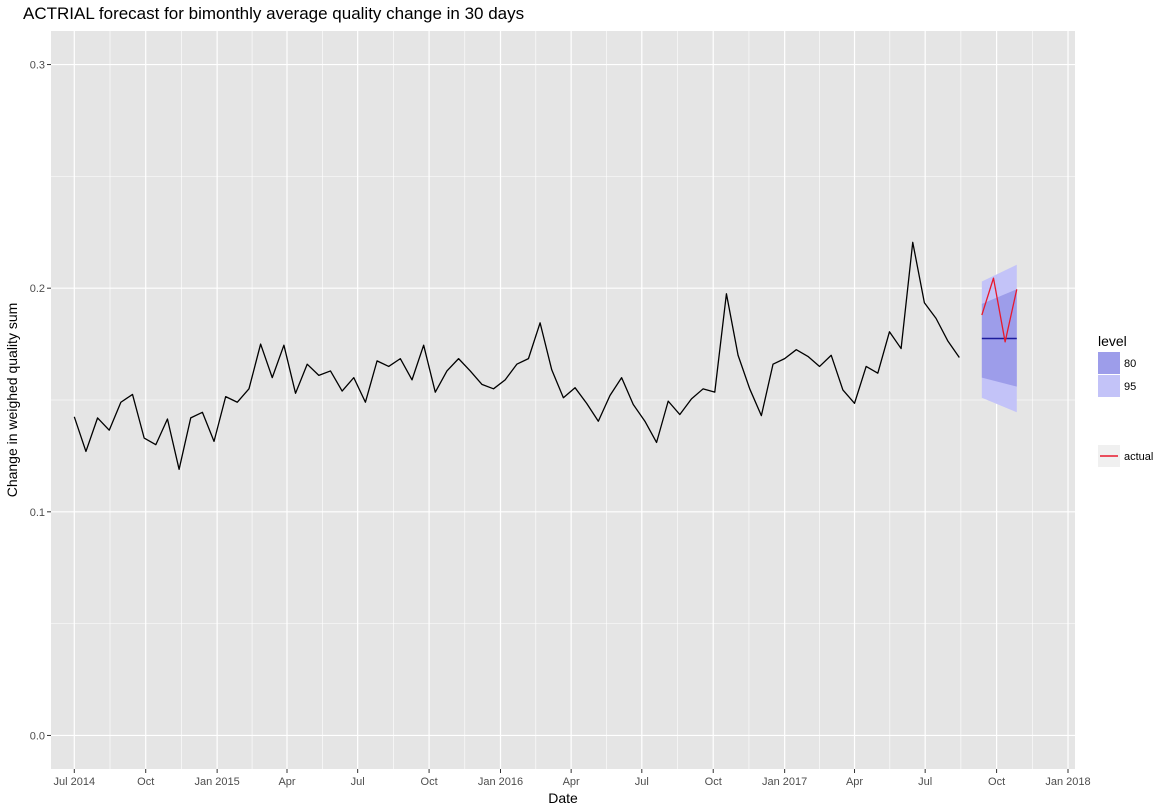  I want to click on legend-label-actual: actual, so click(1138, 457).